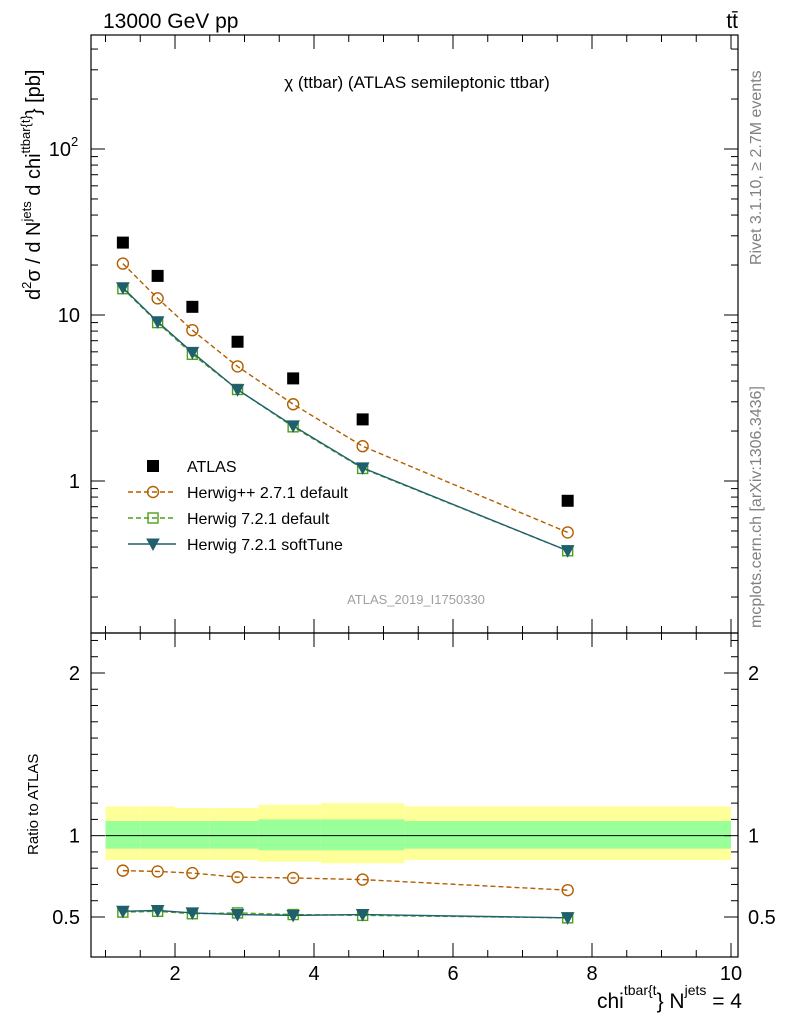 This screenshot has height=1024, width=786. What do you see at coordinates (265, 545) in the screenshot?
I see `legend-label: Herwig 7.2.1 softTune` at bounding box center [265, 545].